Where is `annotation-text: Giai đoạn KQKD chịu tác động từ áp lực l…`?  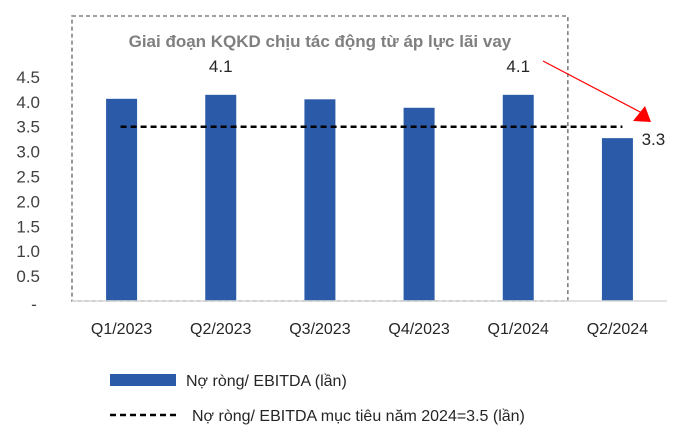
annotation-text: Giai đoạn KQKD chịu tác động từ áp lực l… is located at coordinates (320, 41).